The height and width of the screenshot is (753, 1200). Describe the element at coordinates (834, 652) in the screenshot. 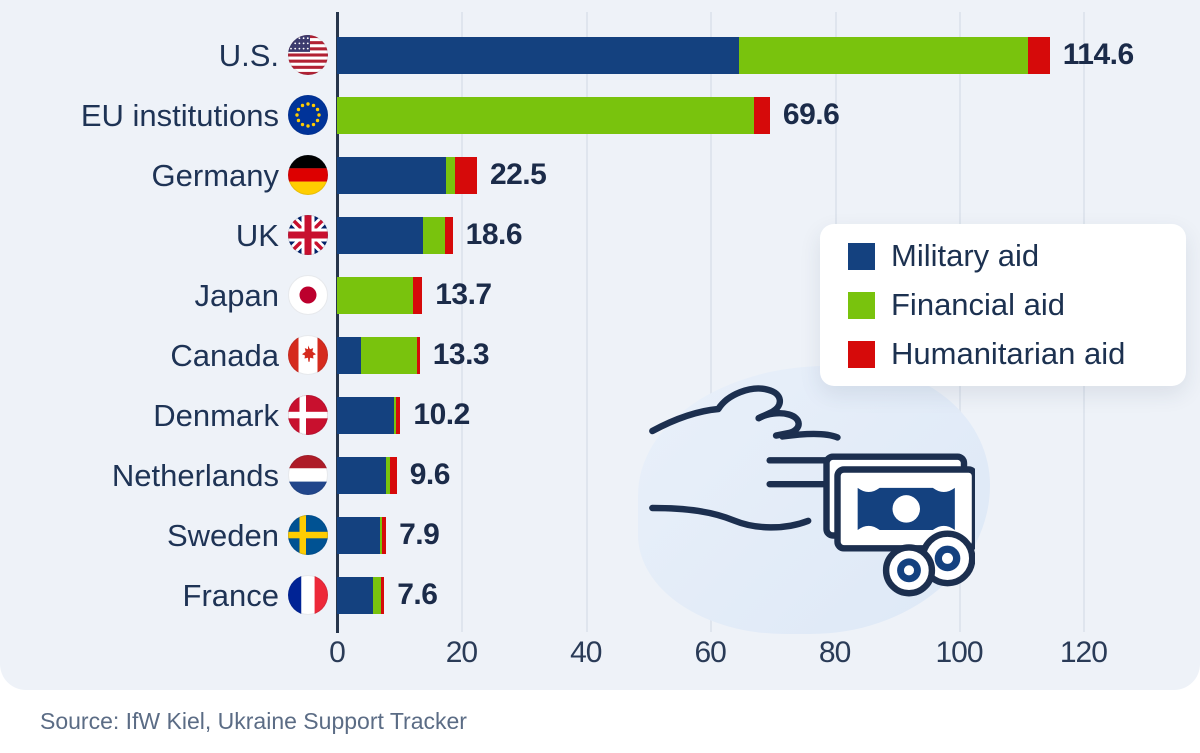

I see `x-tick-label: 80` at that location.